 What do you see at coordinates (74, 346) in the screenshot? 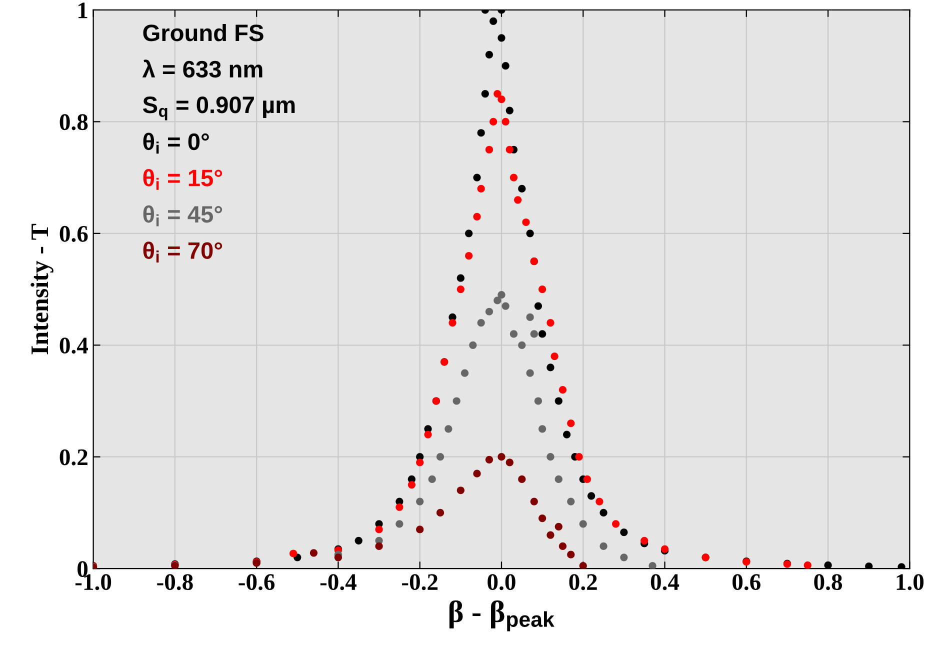
I see `y-tick-label: 0.4` at bounding box center [74, 346].